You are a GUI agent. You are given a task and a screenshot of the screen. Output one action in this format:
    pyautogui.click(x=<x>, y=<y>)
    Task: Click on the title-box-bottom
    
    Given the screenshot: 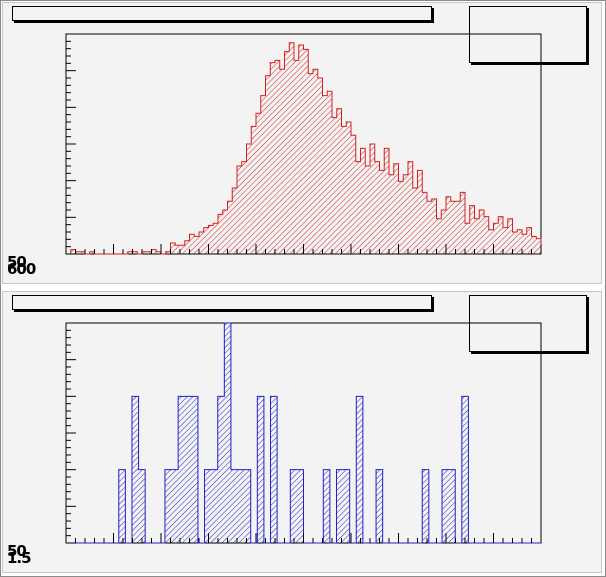 What is the action you would take?
    pyautogui.click(x=222, y=302)
    